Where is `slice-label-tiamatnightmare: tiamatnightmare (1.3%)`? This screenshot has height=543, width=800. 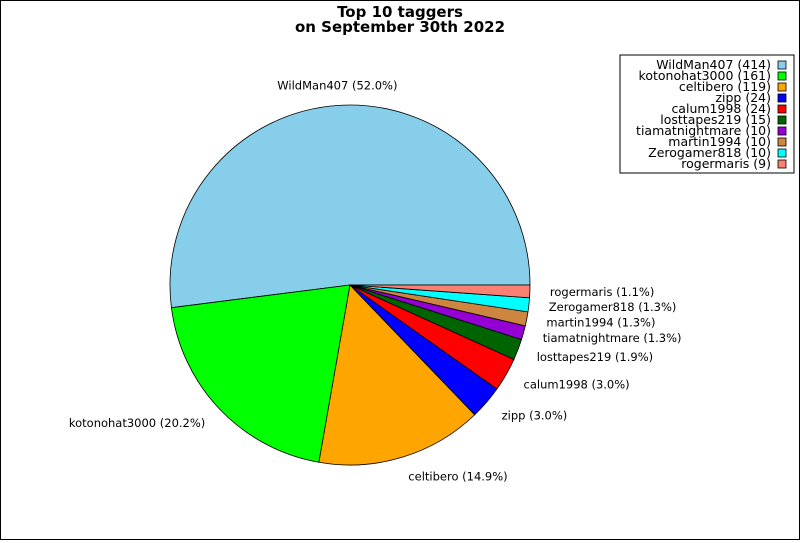 slice-label-tiamatnightmare: tiamatnightmare (1.3%) is located at coordinates (612, 338).